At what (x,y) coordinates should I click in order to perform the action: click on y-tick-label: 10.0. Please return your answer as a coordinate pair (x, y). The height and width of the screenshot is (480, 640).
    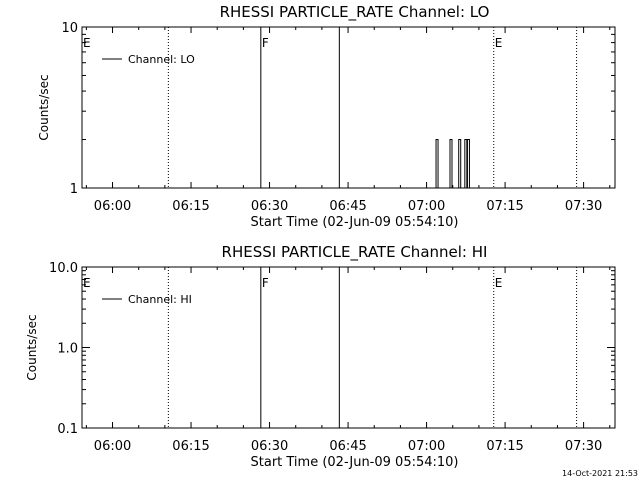
    Looking at the image, I should click on (63, 268).